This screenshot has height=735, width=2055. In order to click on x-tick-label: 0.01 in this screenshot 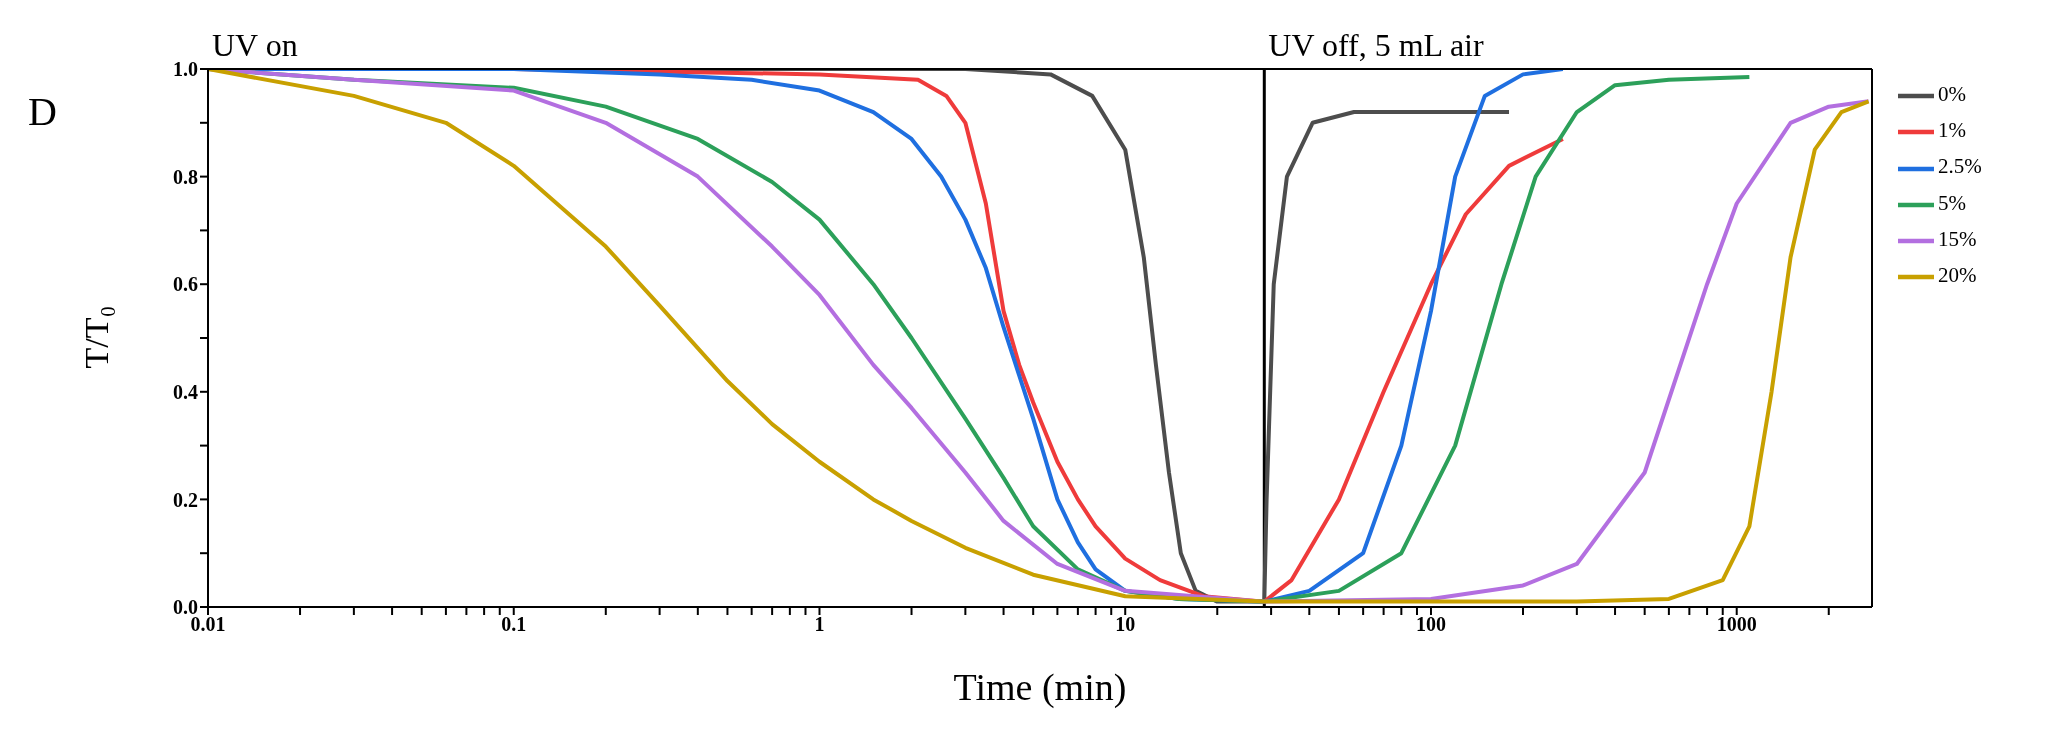, I will do `click(208, 624)`.